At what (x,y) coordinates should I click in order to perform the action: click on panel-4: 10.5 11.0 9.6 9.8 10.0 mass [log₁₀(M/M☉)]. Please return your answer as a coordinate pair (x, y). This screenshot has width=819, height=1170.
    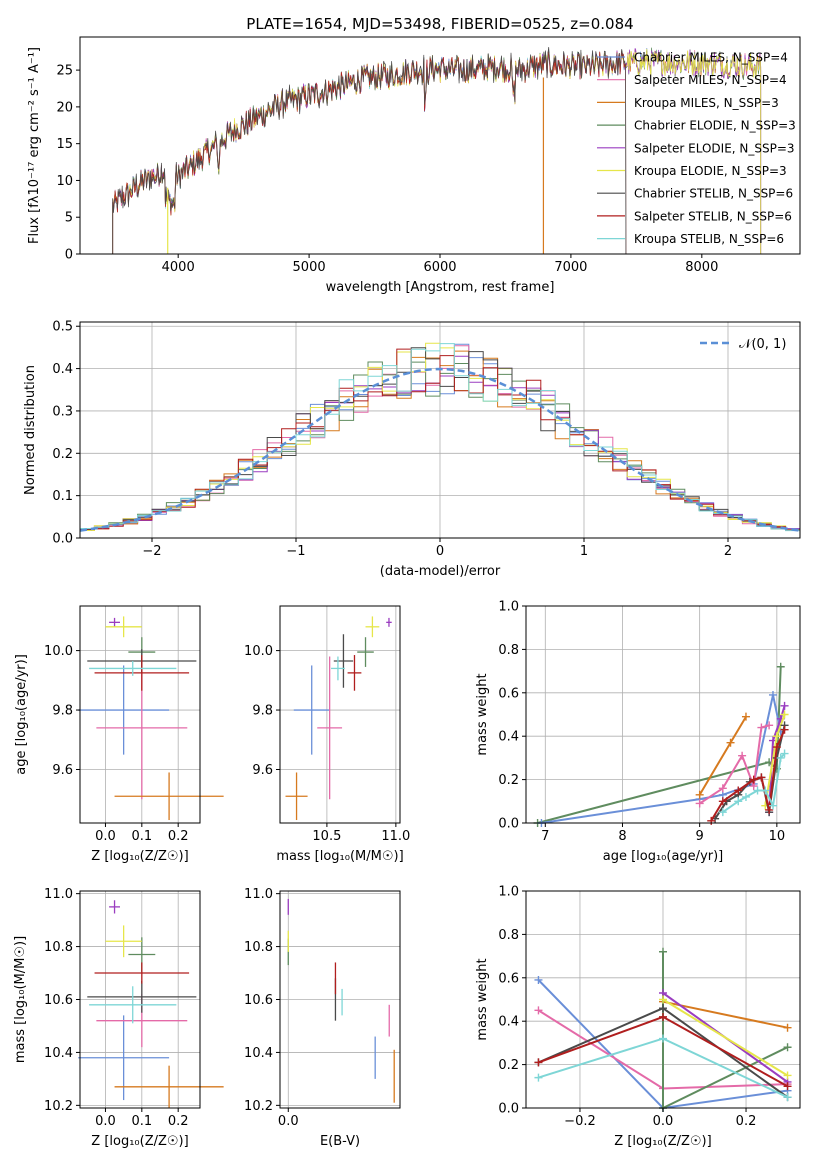
    Looking at the image, I should click on (327, 734).